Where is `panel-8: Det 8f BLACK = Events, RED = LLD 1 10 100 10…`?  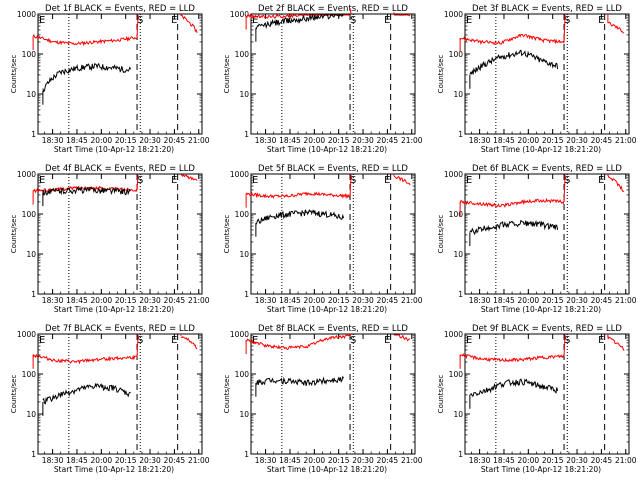 panel-8: Det 8f BLACK = Events, RED = LLD 1 10 100 10… is located at coordinates (323, 399).